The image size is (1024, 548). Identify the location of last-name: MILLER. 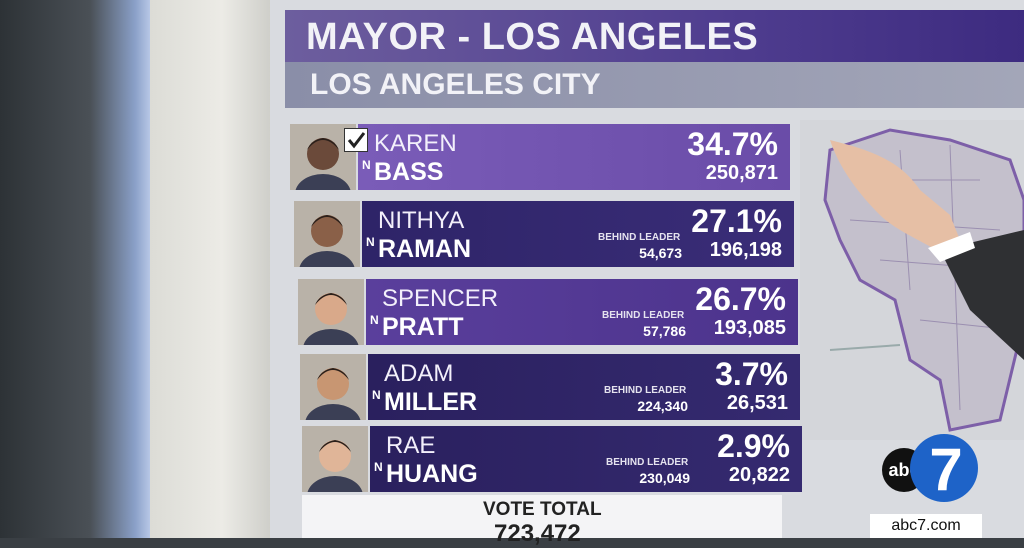
(431, 402).